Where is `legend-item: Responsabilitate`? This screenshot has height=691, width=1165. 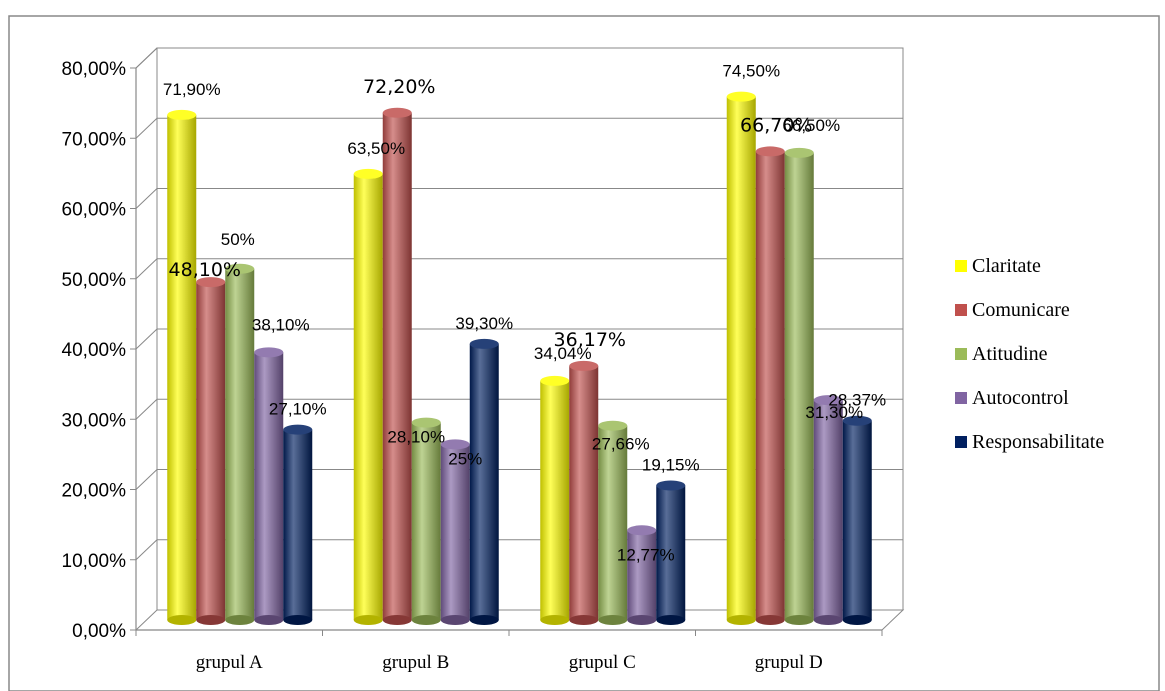
legend-item: Responsabilitate is located at coordinates (1029, 442).